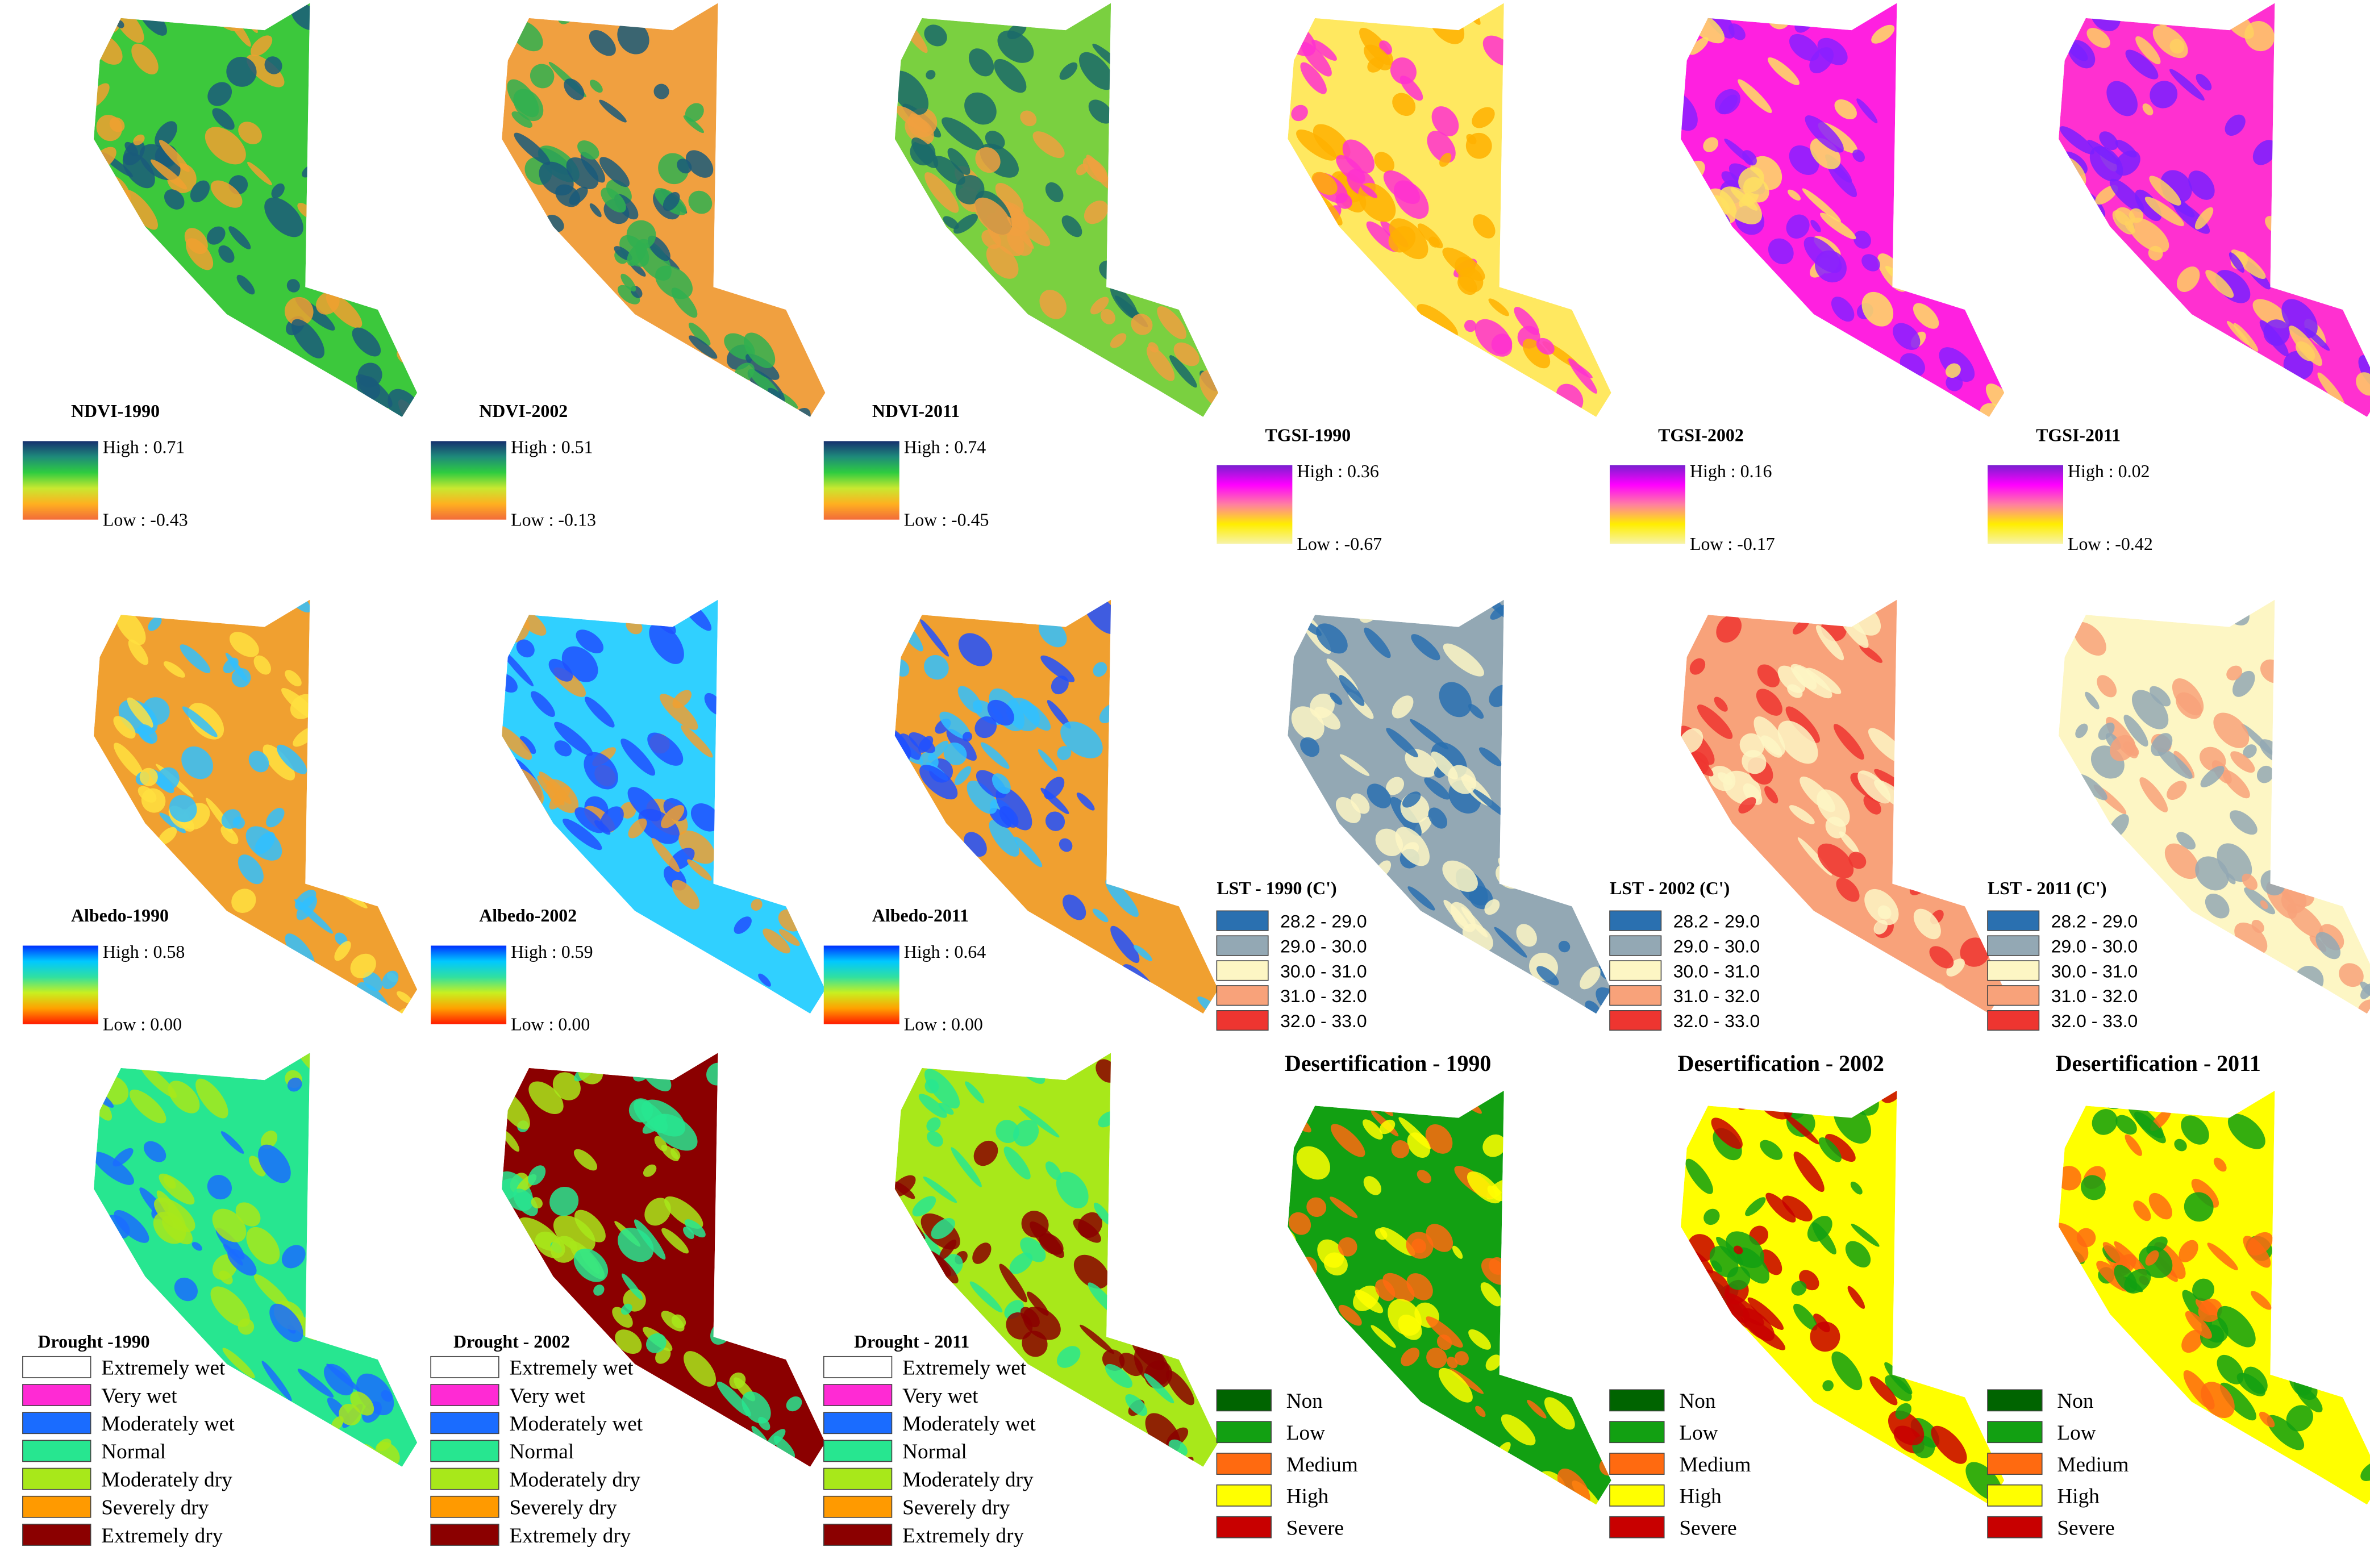 The height and width of the screenshot is (1568, 2370). What do you see at coordinates (1323, 921) in the screenshot?
I see `legend-label: 28.2 - 29.0` at bounding box center [1323, 921].